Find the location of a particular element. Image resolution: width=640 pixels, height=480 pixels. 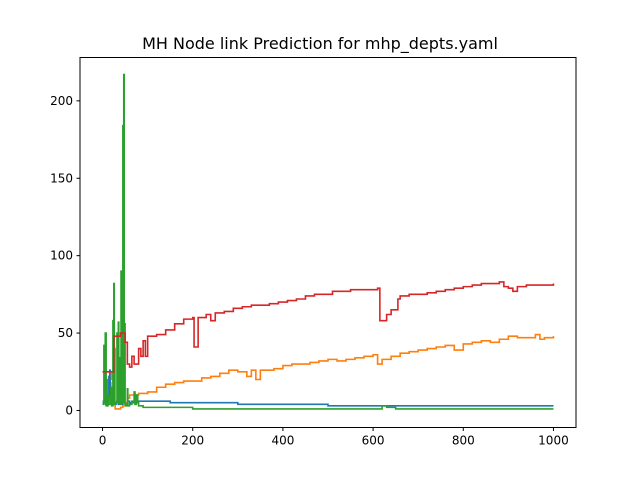

y-tick-label: 150 is located at coordinates (61, 178).